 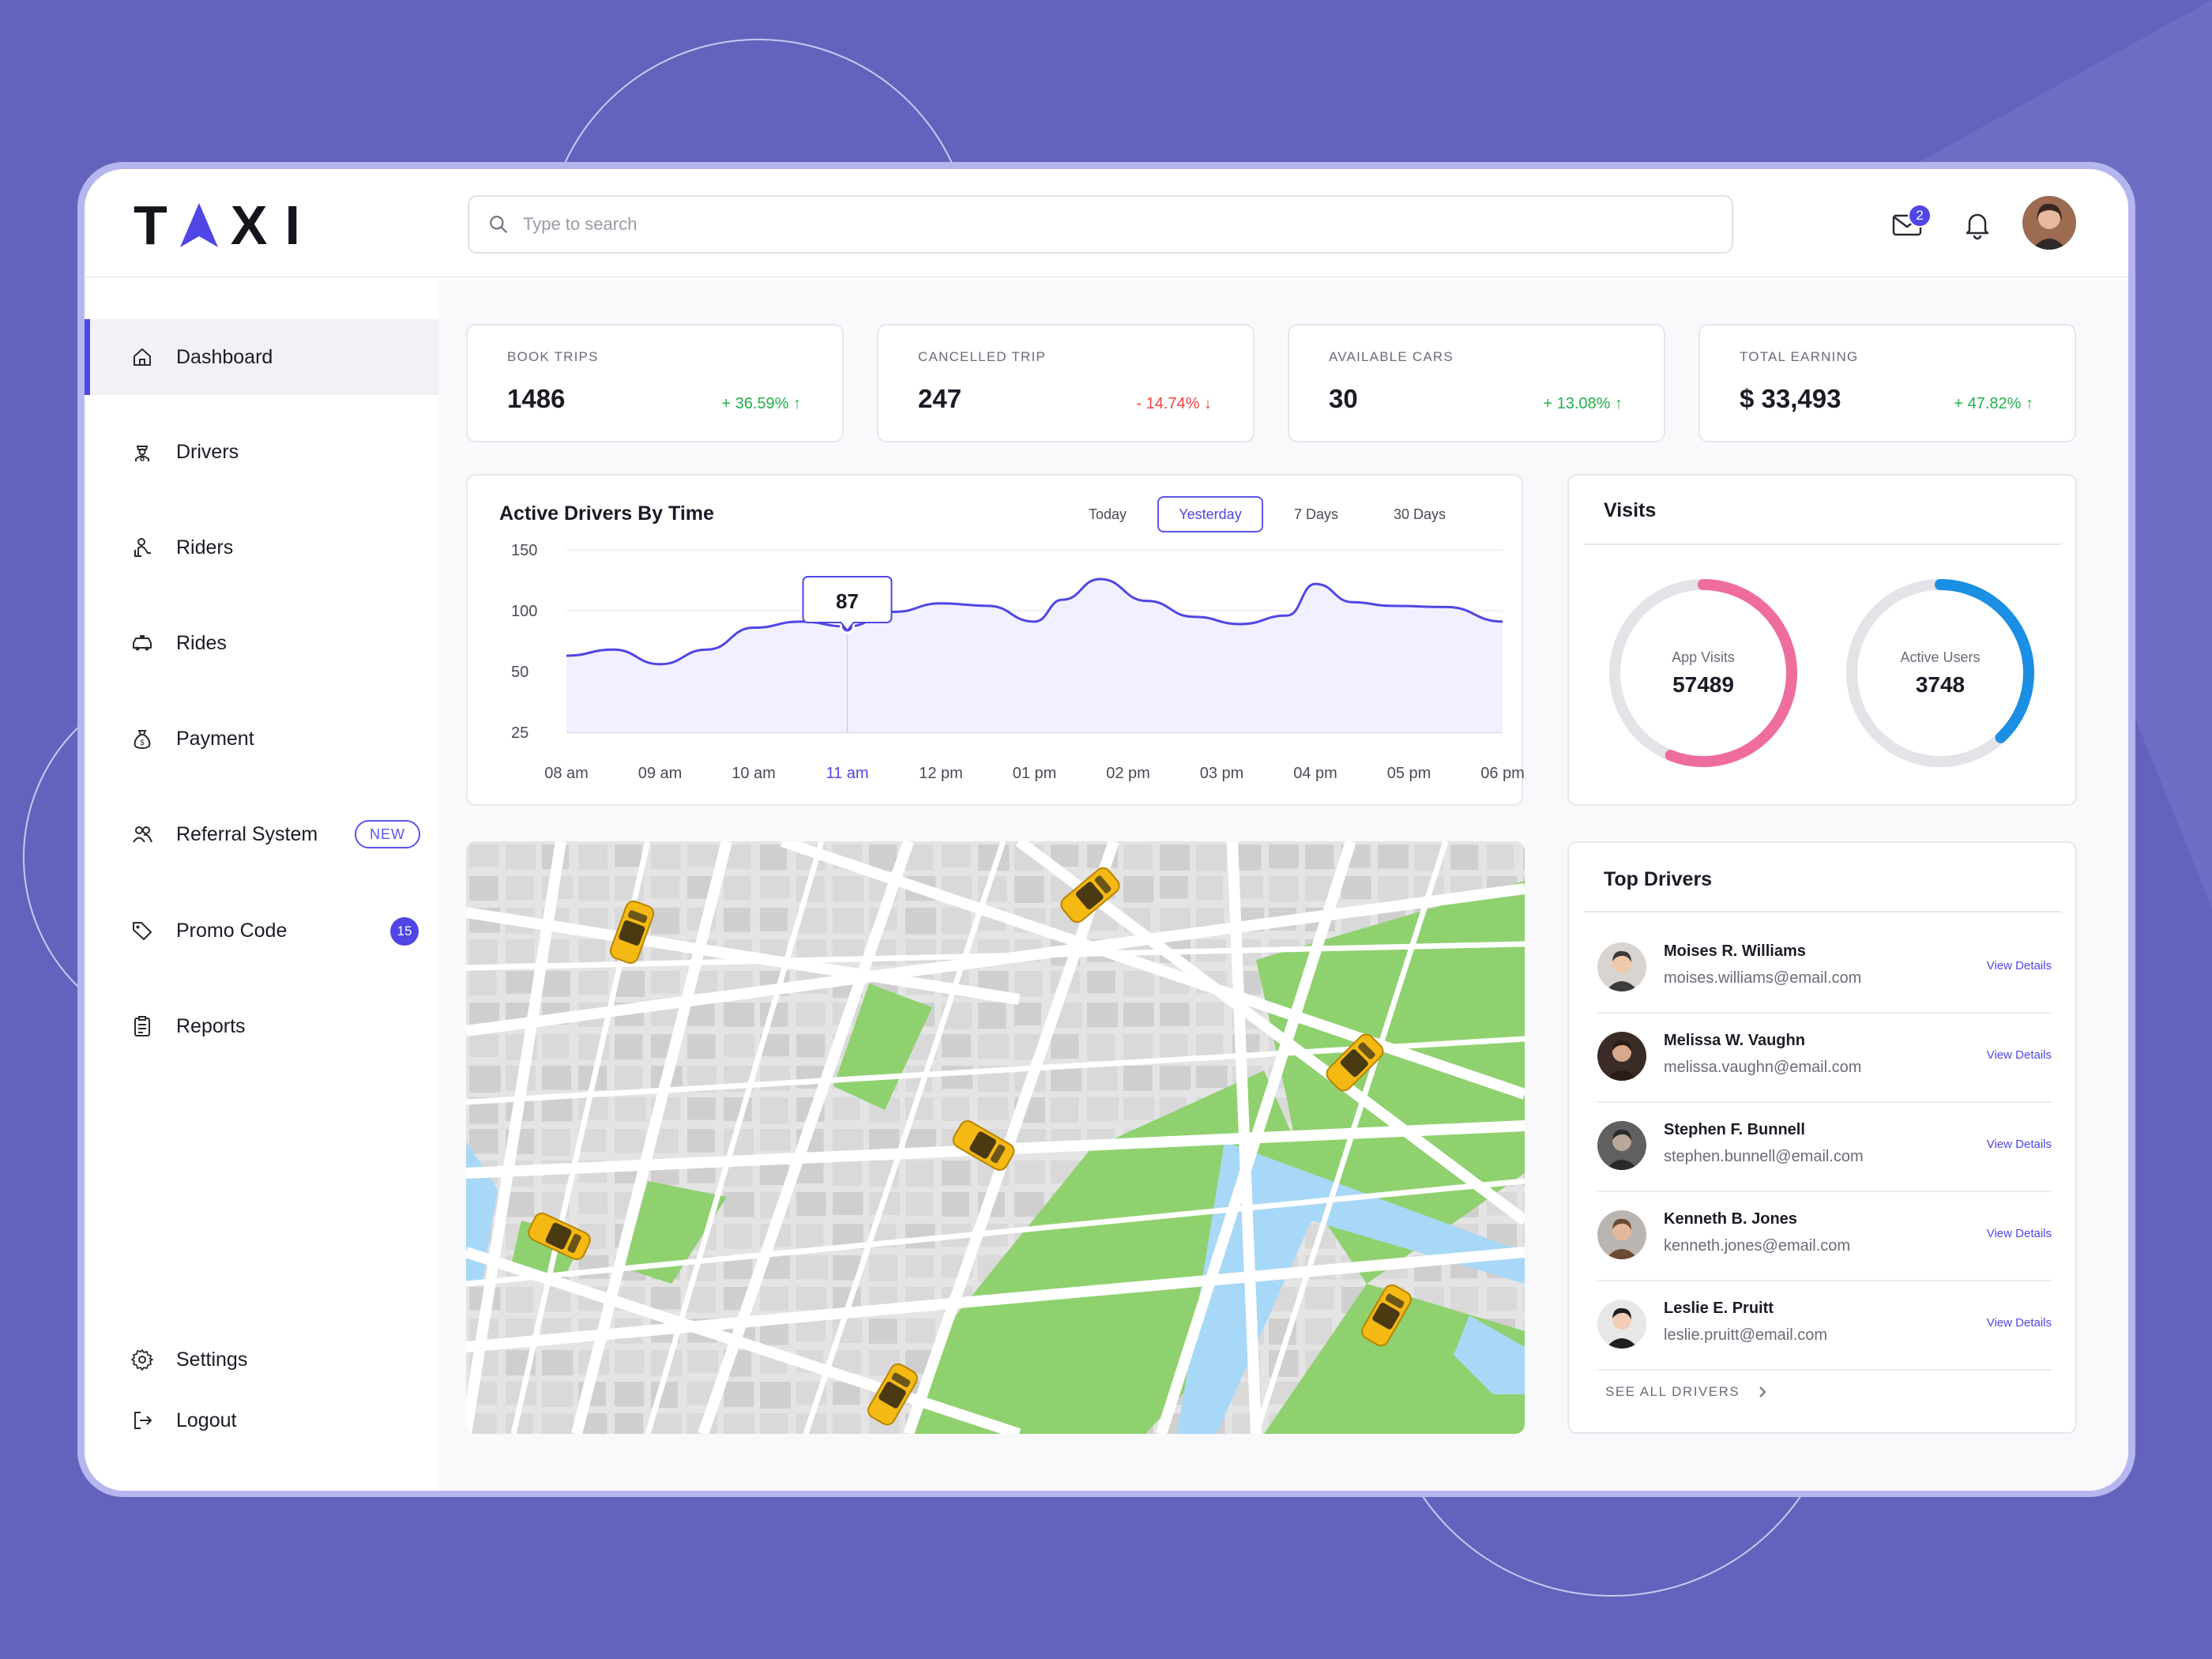 What do you see at coordinates (1128, 773) in the screenshot?
I see `x-tick-label: 02 pm` at bounding box center [1128, 773].